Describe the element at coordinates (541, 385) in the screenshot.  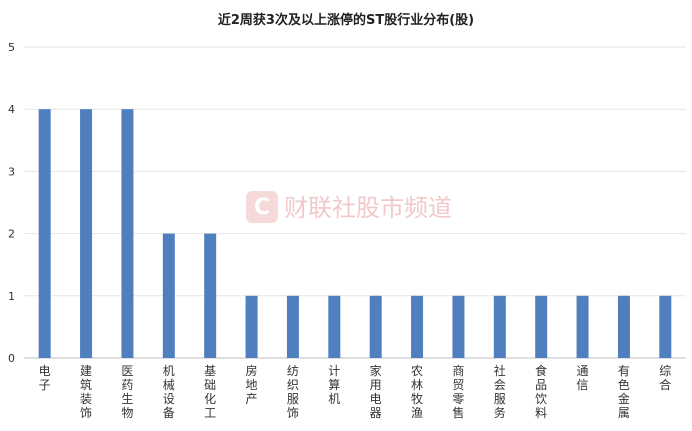
I see `x-tick-label: 品` at that location.